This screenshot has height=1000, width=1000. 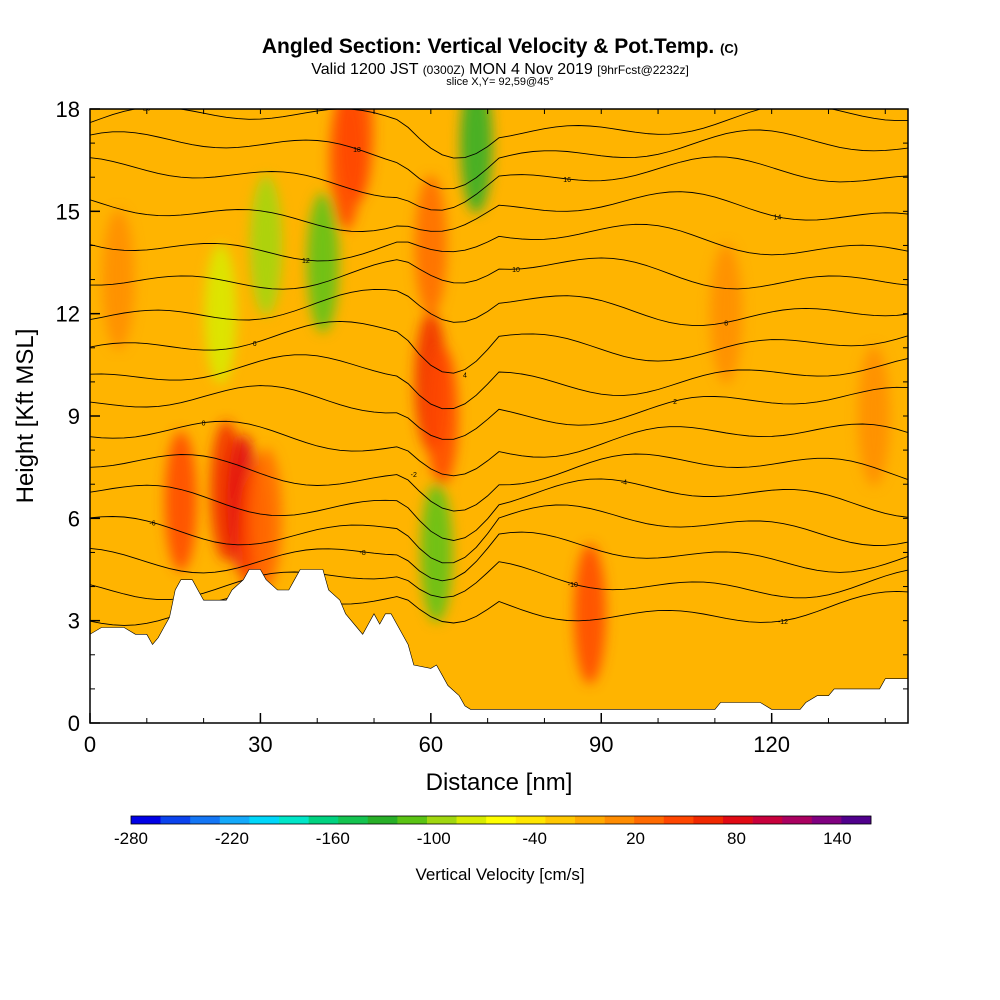 I want to click on terrain, so click(x=499, y=646).